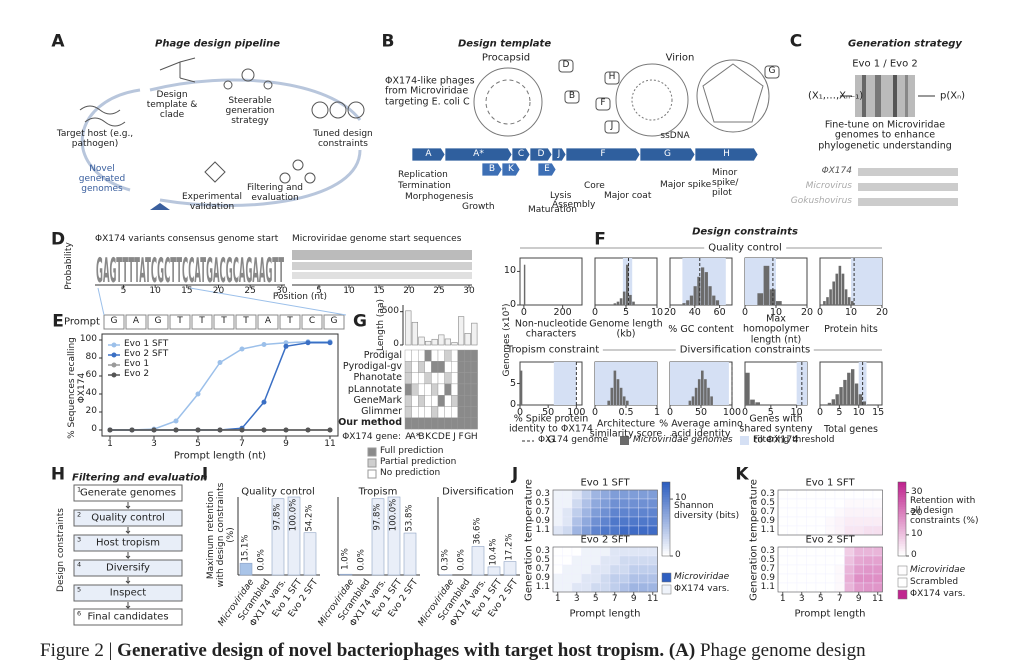 This screenshot has height=666, width=1024. Describe the element at coordinates (836, 96) in the screenshot. I see `input-label: (X₁,…,Xₙ₋₁)` at that location.